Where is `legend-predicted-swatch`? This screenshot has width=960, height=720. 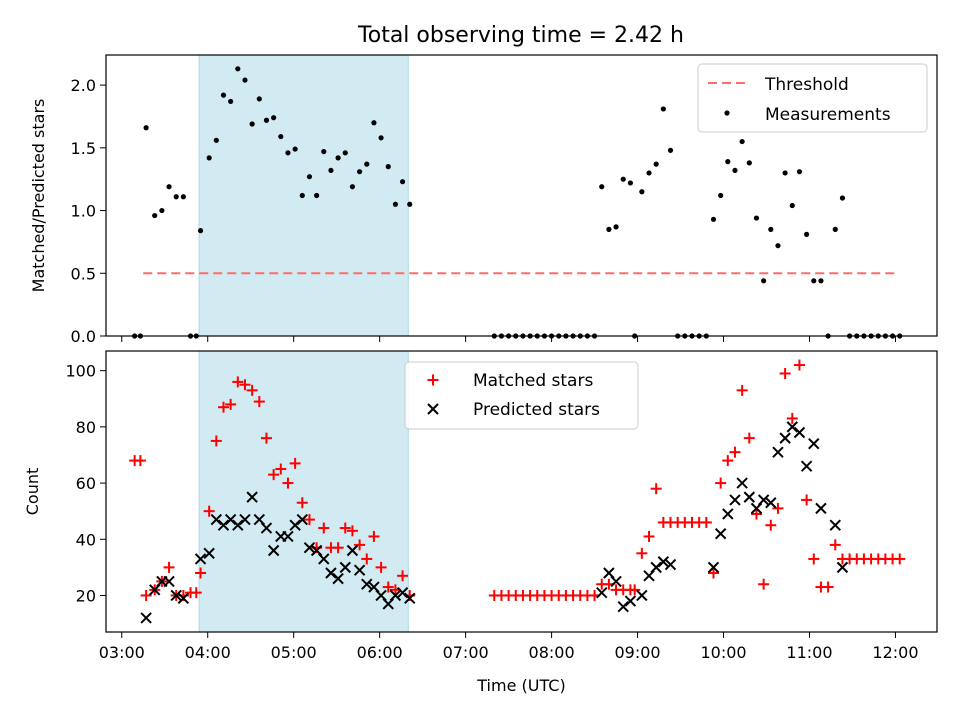 legend-predicted-swatch is located at coordinates (433, 409).